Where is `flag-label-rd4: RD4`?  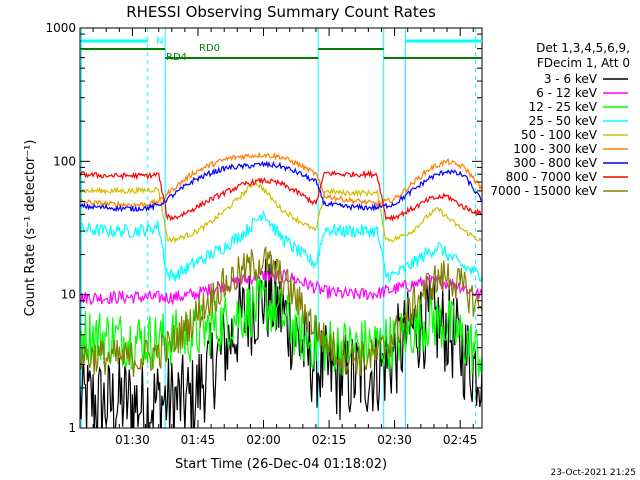 flag-label-rd4: RD4 is located at coordinates (176, 57).